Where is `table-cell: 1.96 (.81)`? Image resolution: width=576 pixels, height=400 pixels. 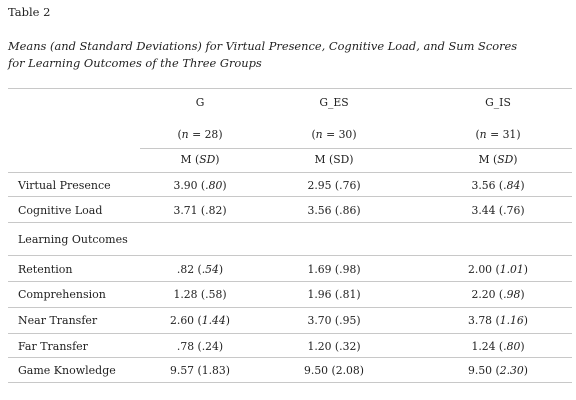 table-cell: 1.96 (.81) is located at coordinates (334, 294).